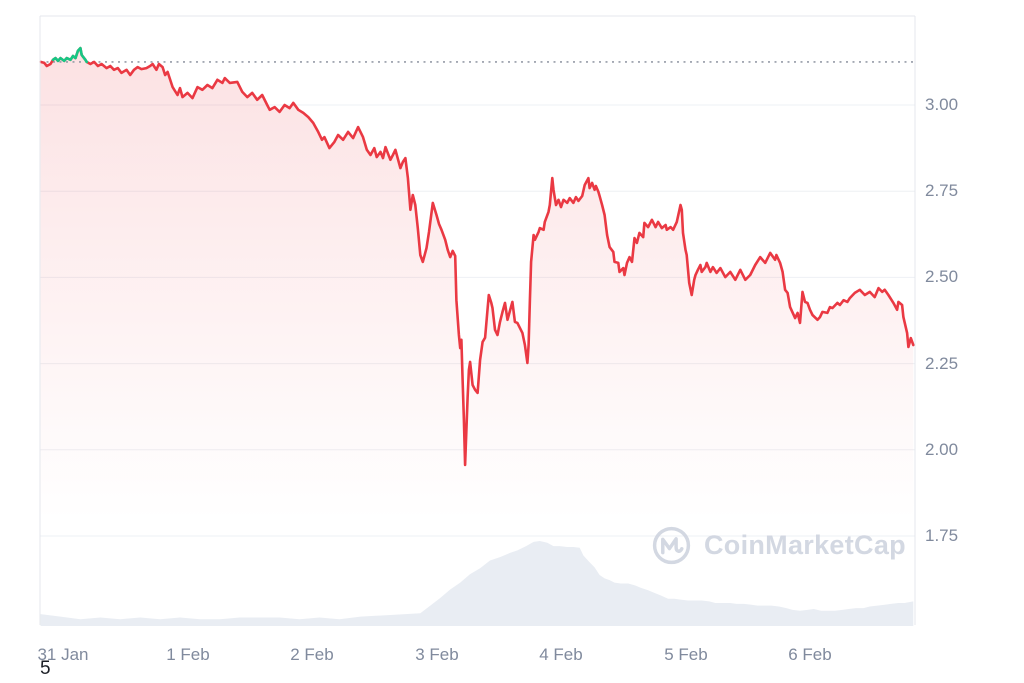 This screenshot has width=1024, height=683. What do you see at coordinates (942, 535) in the screenshot?
I see `y-axis-label-5: 1.75` at bounding box center [942, 535].